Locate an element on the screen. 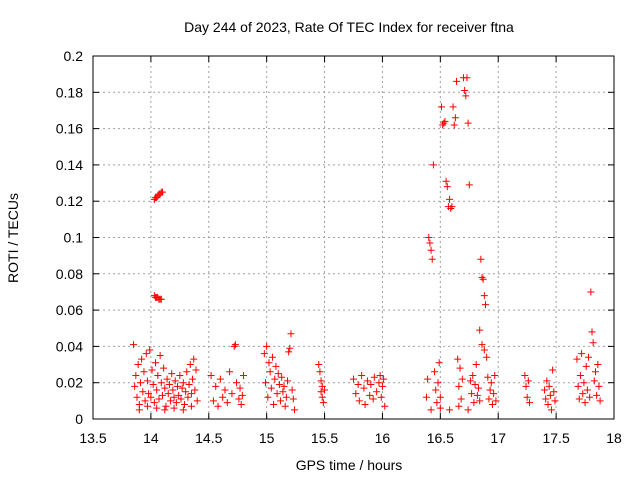 The height and width of the screenshot is (480, 640). y-tick-label: 0.04 is located at coordinates (69, 346).